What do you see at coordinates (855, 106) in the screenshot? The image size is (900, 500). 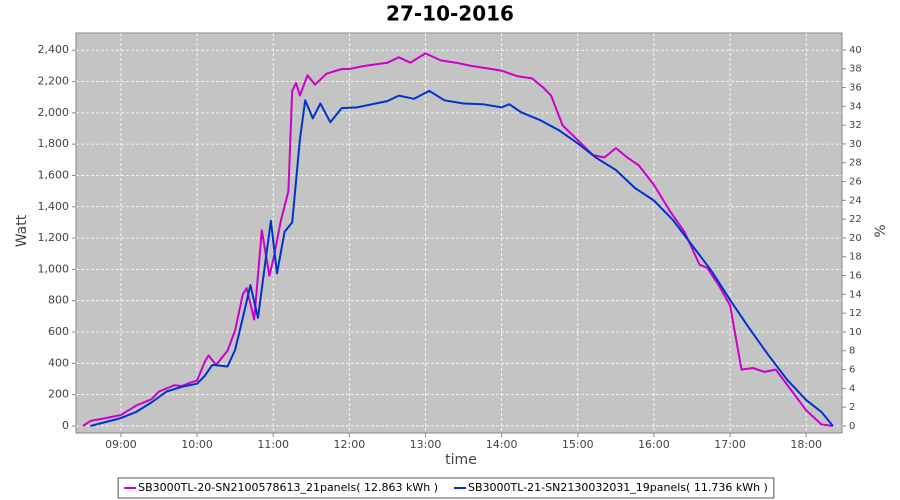 I see `y2-tick-label: 34` at bounding box center [855, 106].